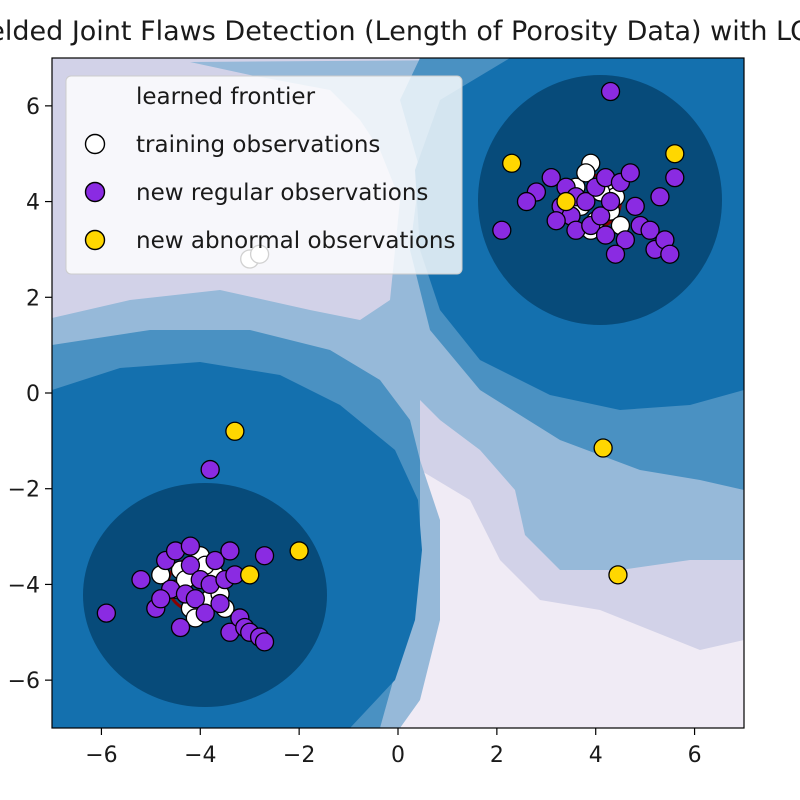 This screenshot has height=800, width=800. I want to click on y-tick-label-6: 6, so click(33, 107).